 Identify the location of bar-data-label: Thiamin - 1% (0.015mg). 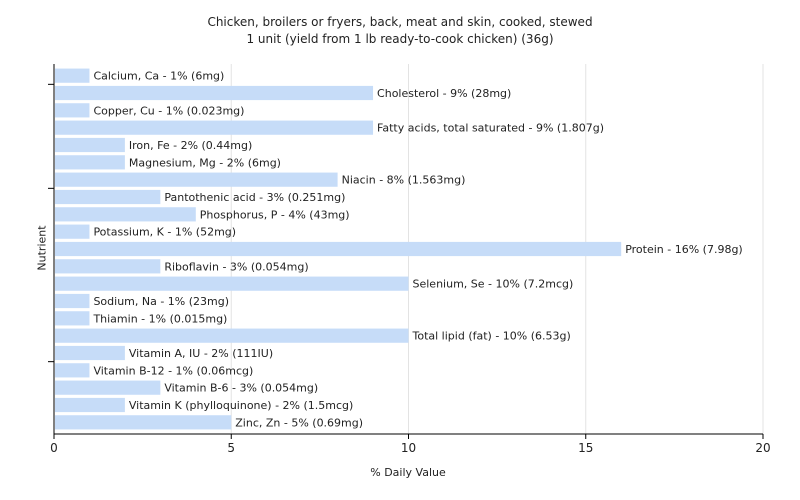
(159, 318).